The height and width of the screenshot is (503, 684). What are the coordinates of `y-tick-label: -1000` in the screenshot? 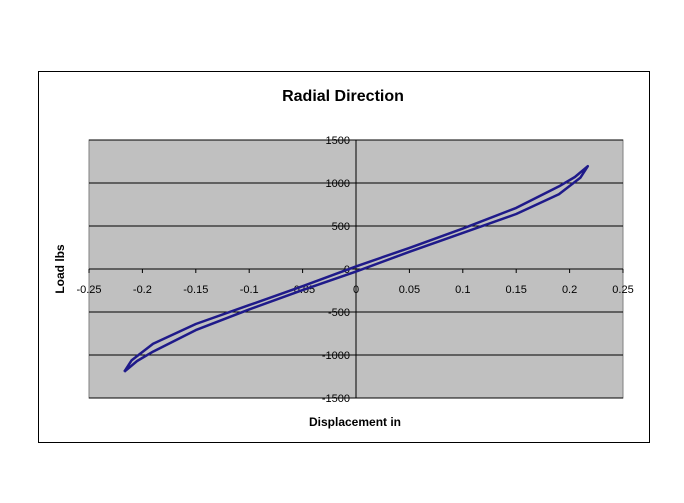 It's located at (336, 356).